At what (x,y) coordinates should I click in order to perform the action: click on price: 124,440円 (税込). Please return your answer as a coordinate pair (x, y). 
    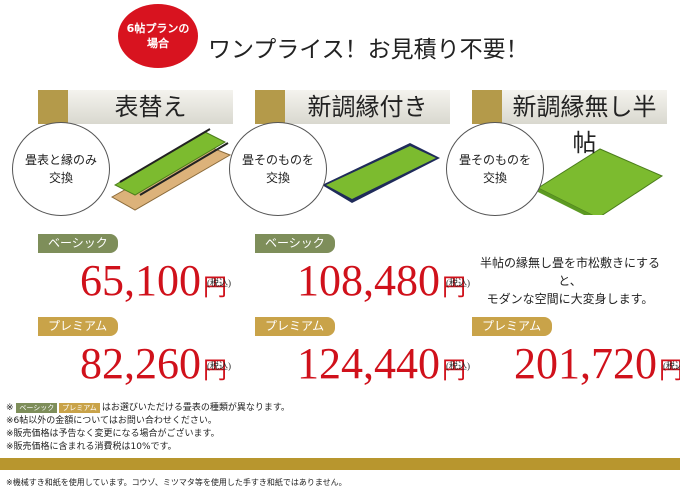
    Looking at the image, I should click on (383, 366).